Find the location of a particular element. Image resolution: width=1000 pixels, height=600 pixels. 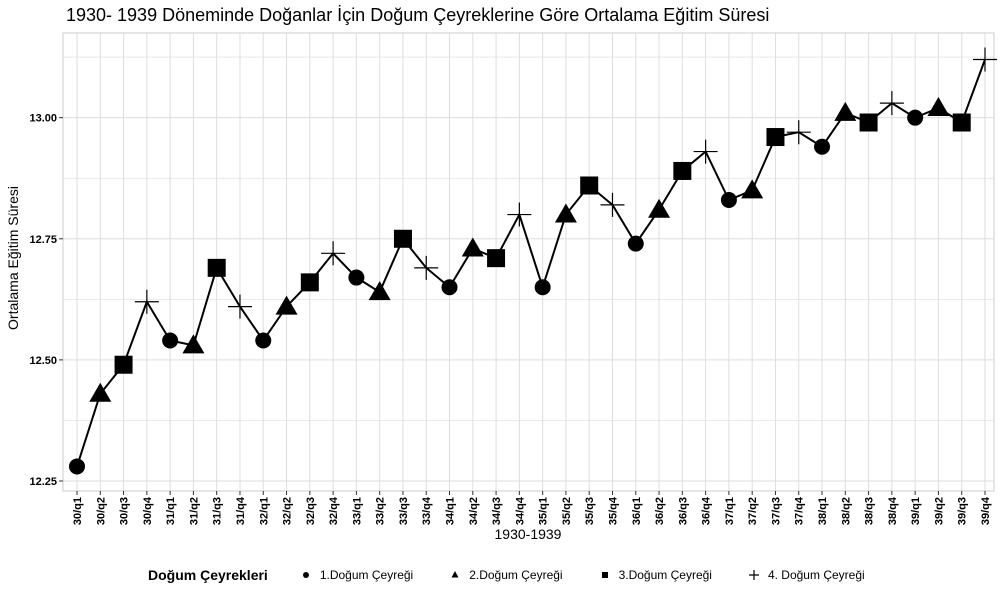

legend-label-q2: 2.Doğum Çeyreği is located at coordinates (516, 575).